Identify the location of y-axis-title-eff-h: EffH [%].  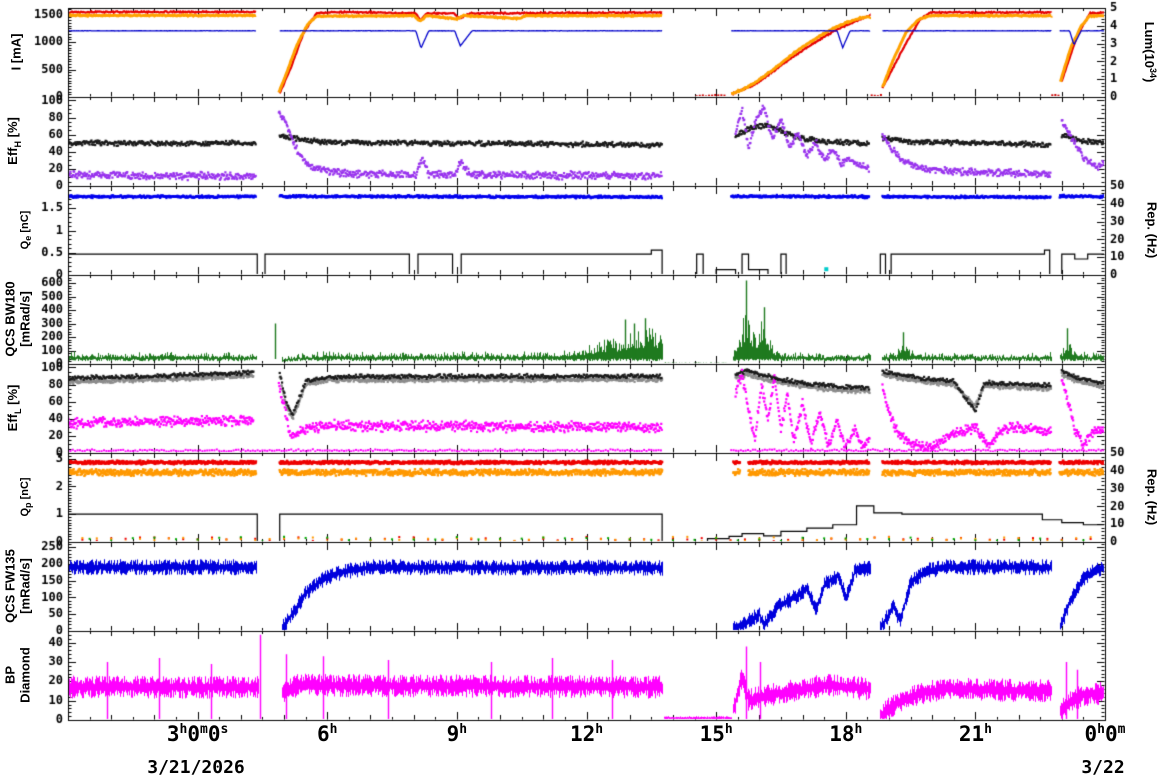
(14, 141).